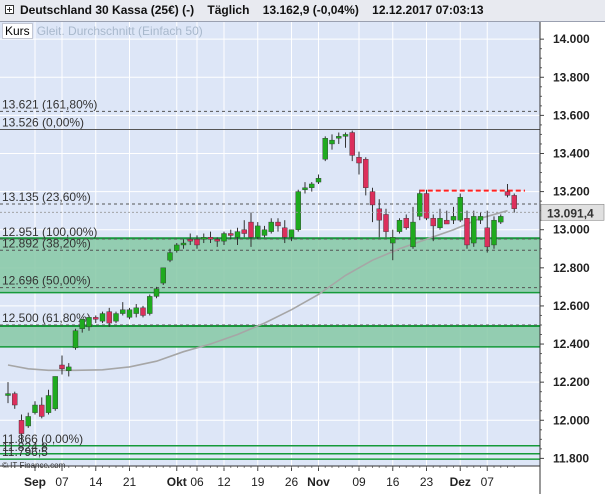 This screenshot has width=605, height=494. Describe the element at coordinates (571, 39) in the screenshot. I see `y-tick-label: 14.000` at that location.